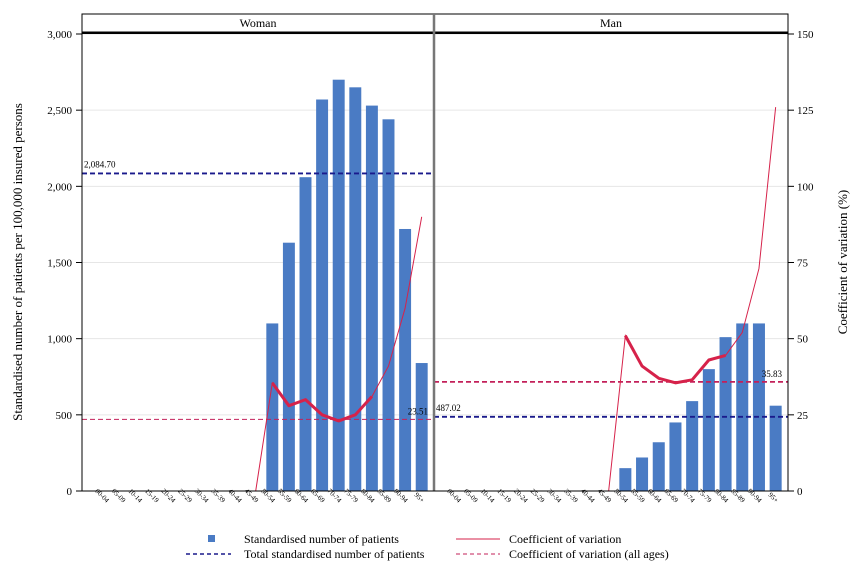 The height and width of the screenshot is (576, 864). I want to click on legend-cv-label: Coefficient of variation, so click(565, 539).